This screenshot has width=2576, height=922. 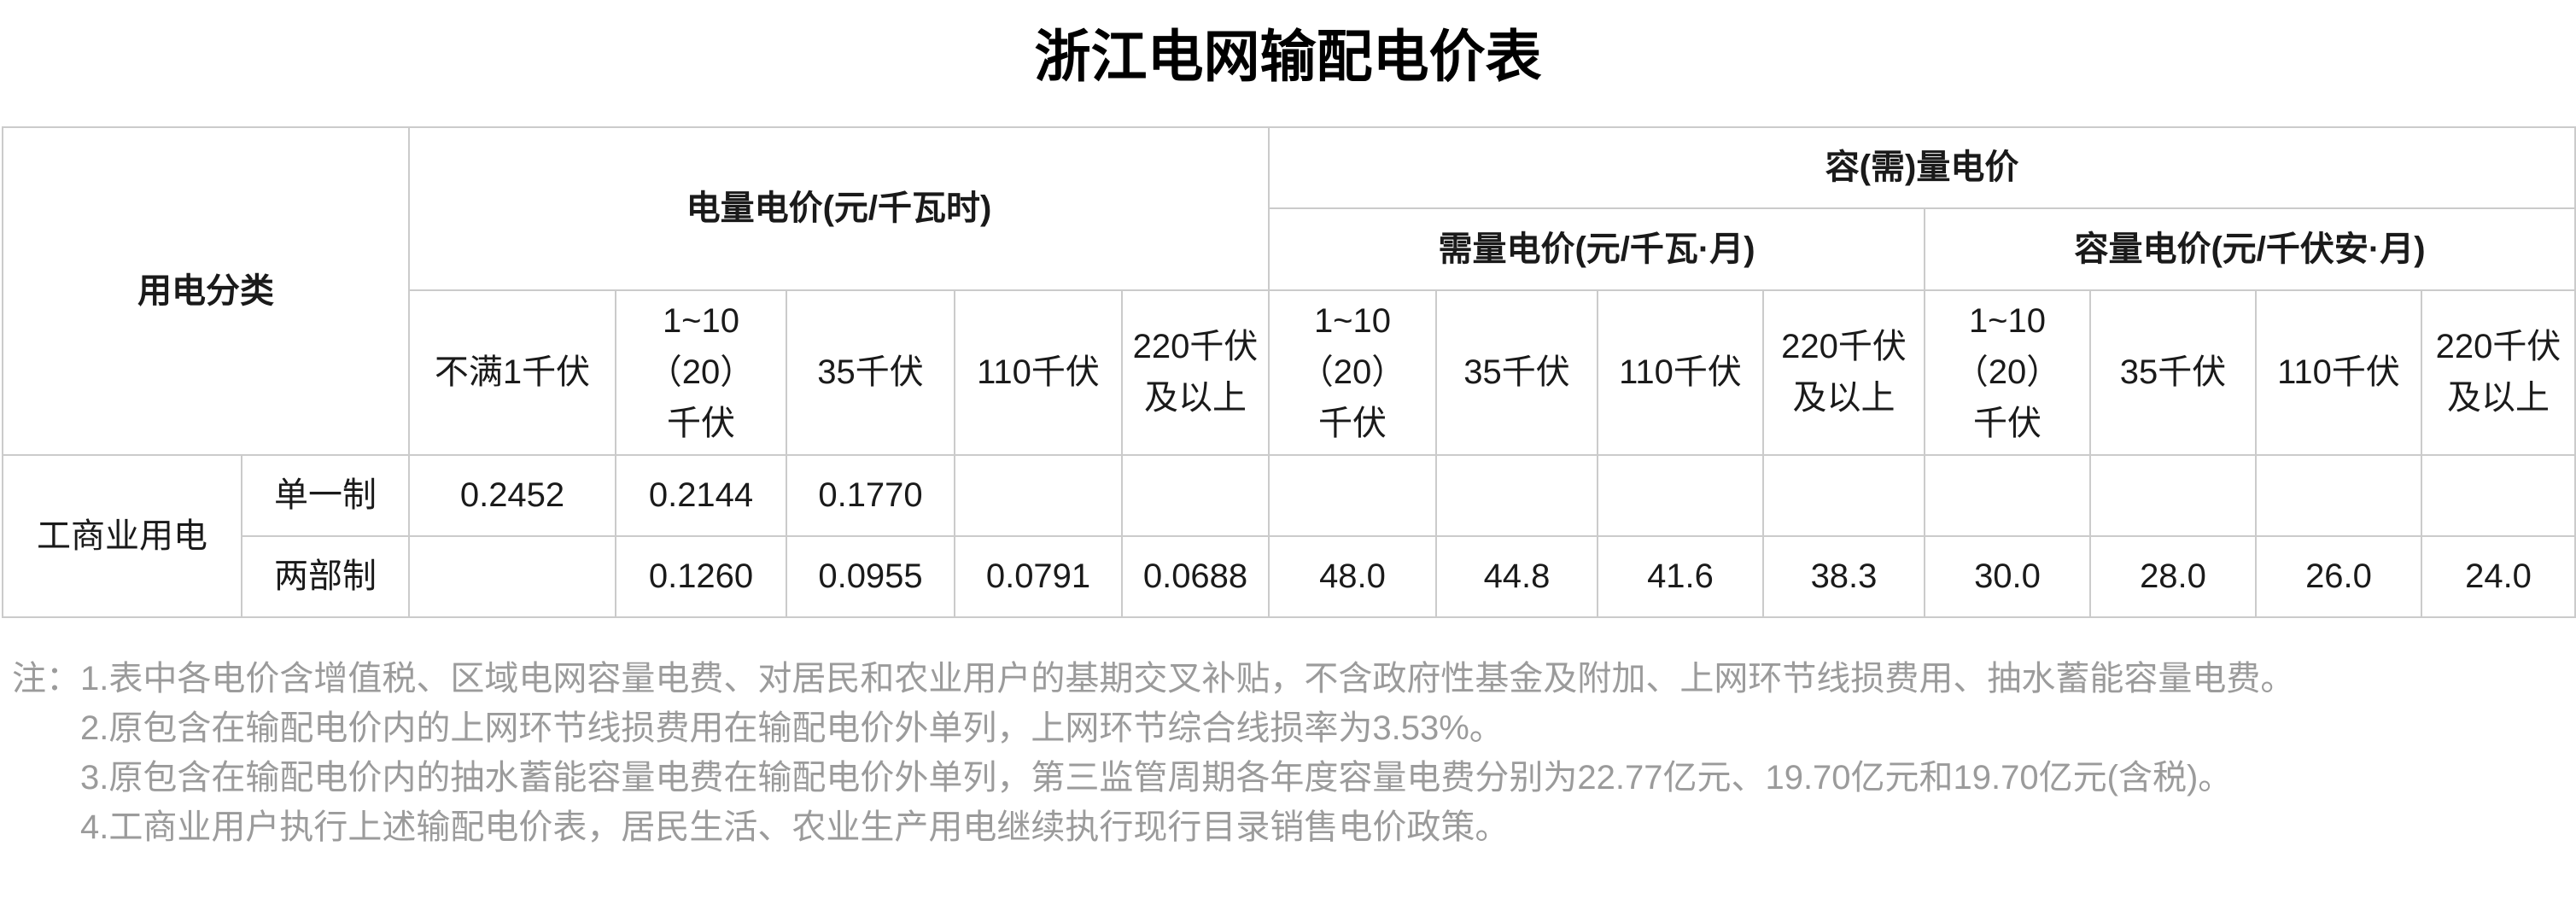 I want to click on energy-voltage-header: 不满1千伏, so click(x=512, y=373).